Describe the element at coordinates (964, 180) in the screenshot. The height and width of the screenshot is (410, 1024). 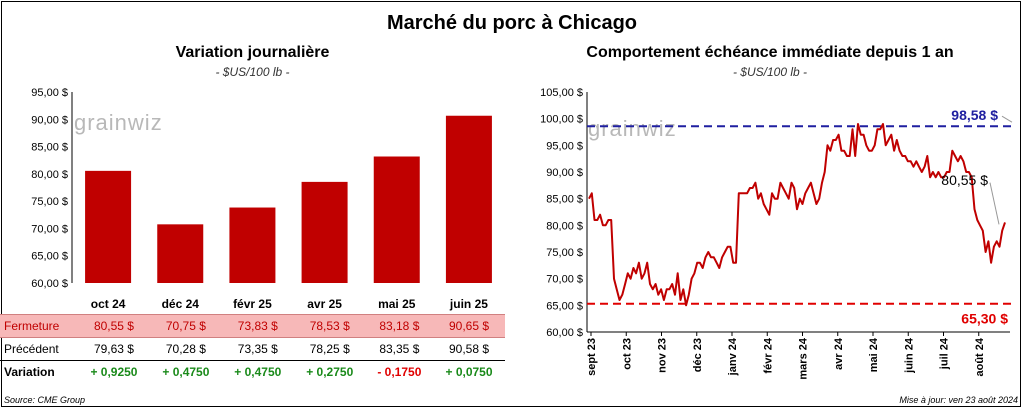
I see `last-value-label: 80,55 $` at that location.